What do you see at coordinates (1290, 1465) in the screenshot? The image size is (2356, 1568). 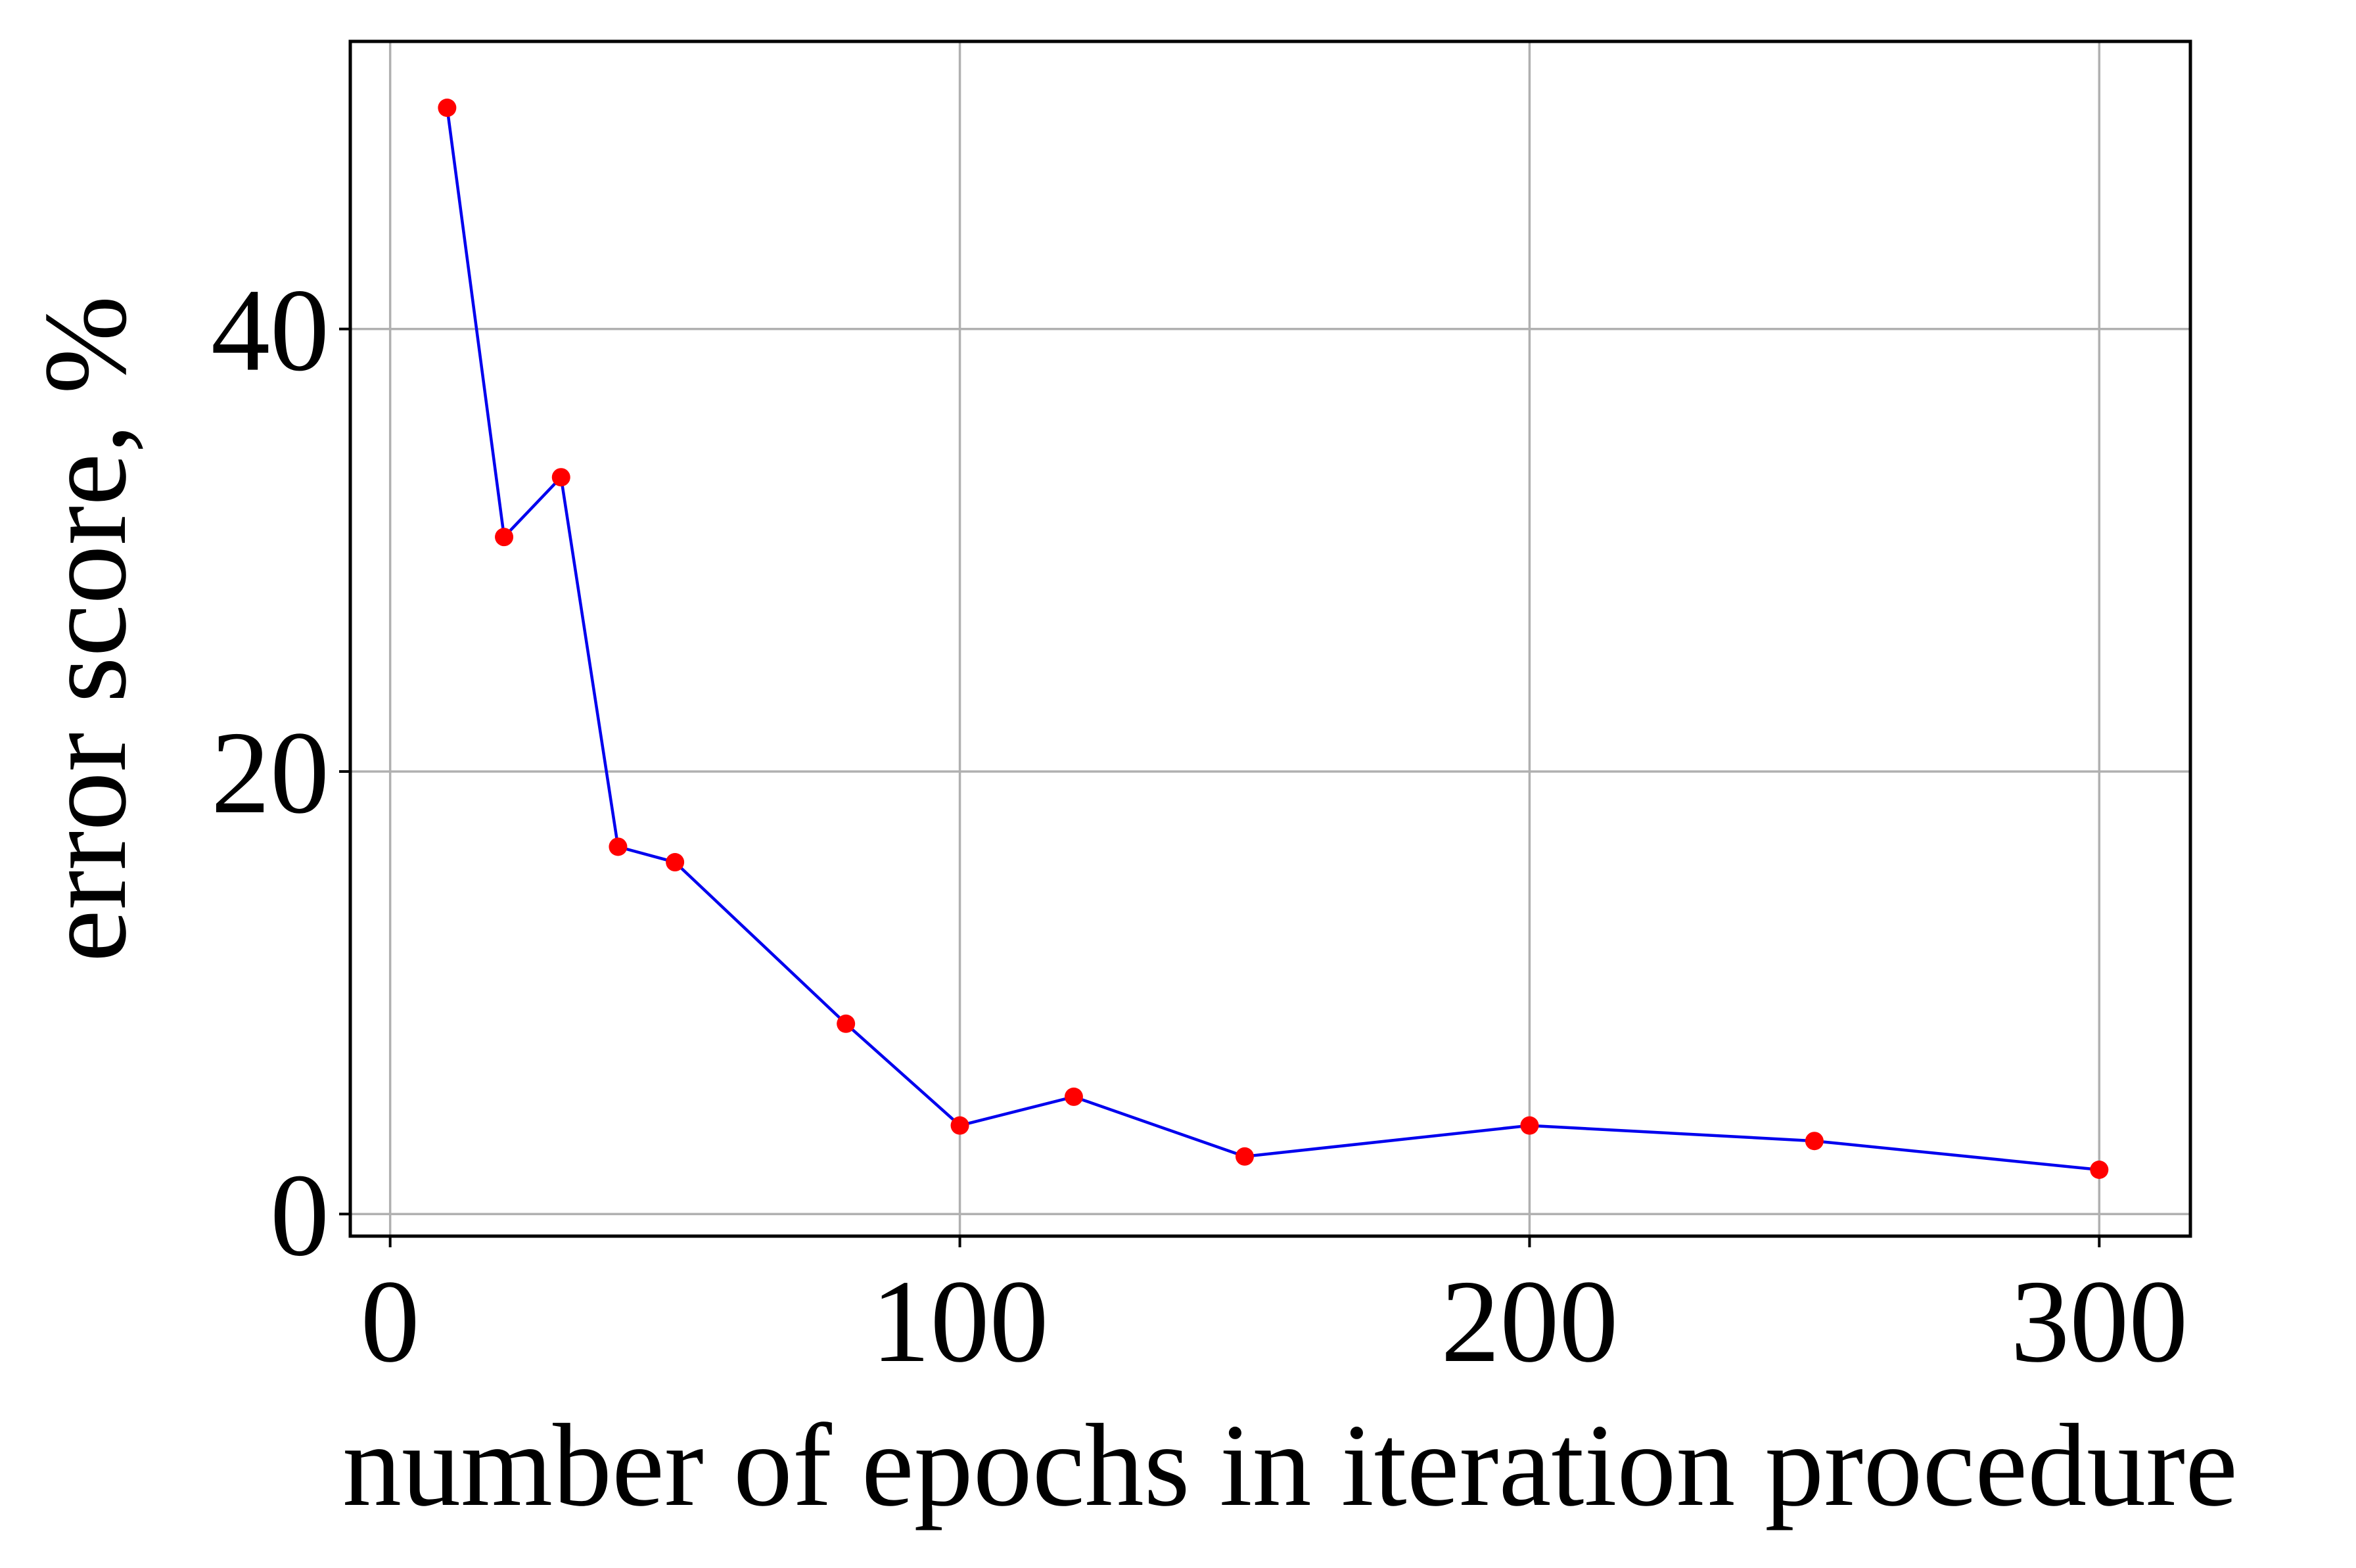 I see `x-axis-label: number of epochs in iteration procedure` at bounding box center [1290, 1465].